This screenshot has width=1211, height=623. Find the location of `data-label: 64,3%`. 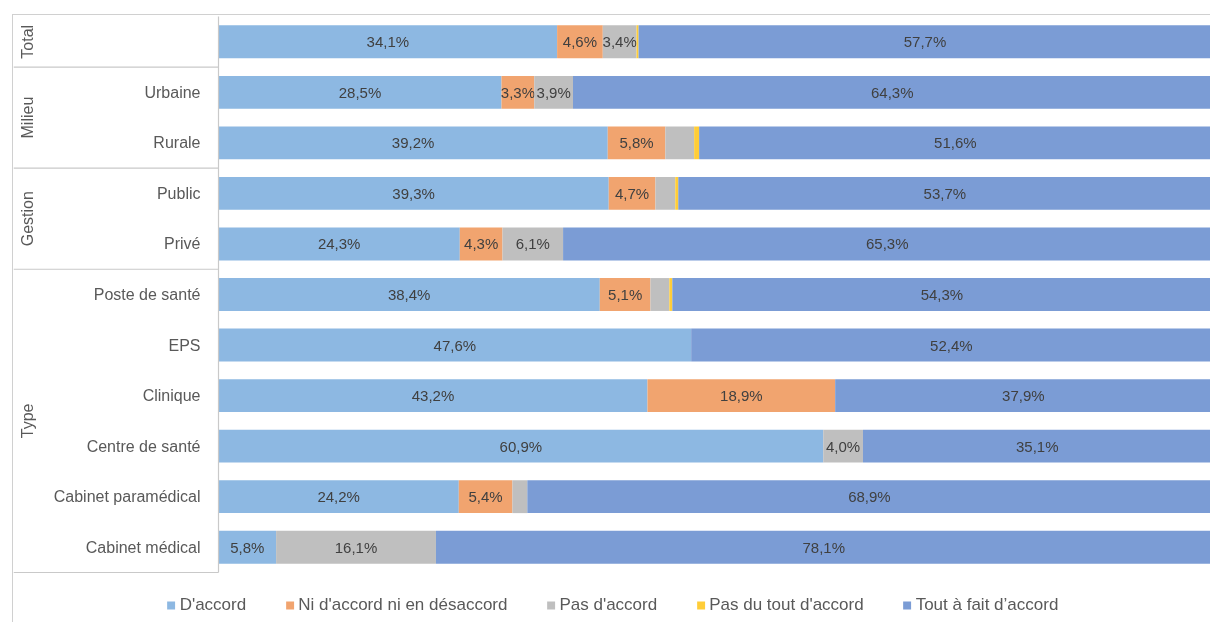

data-label: 64,3% is located at coordinates (892, 92).